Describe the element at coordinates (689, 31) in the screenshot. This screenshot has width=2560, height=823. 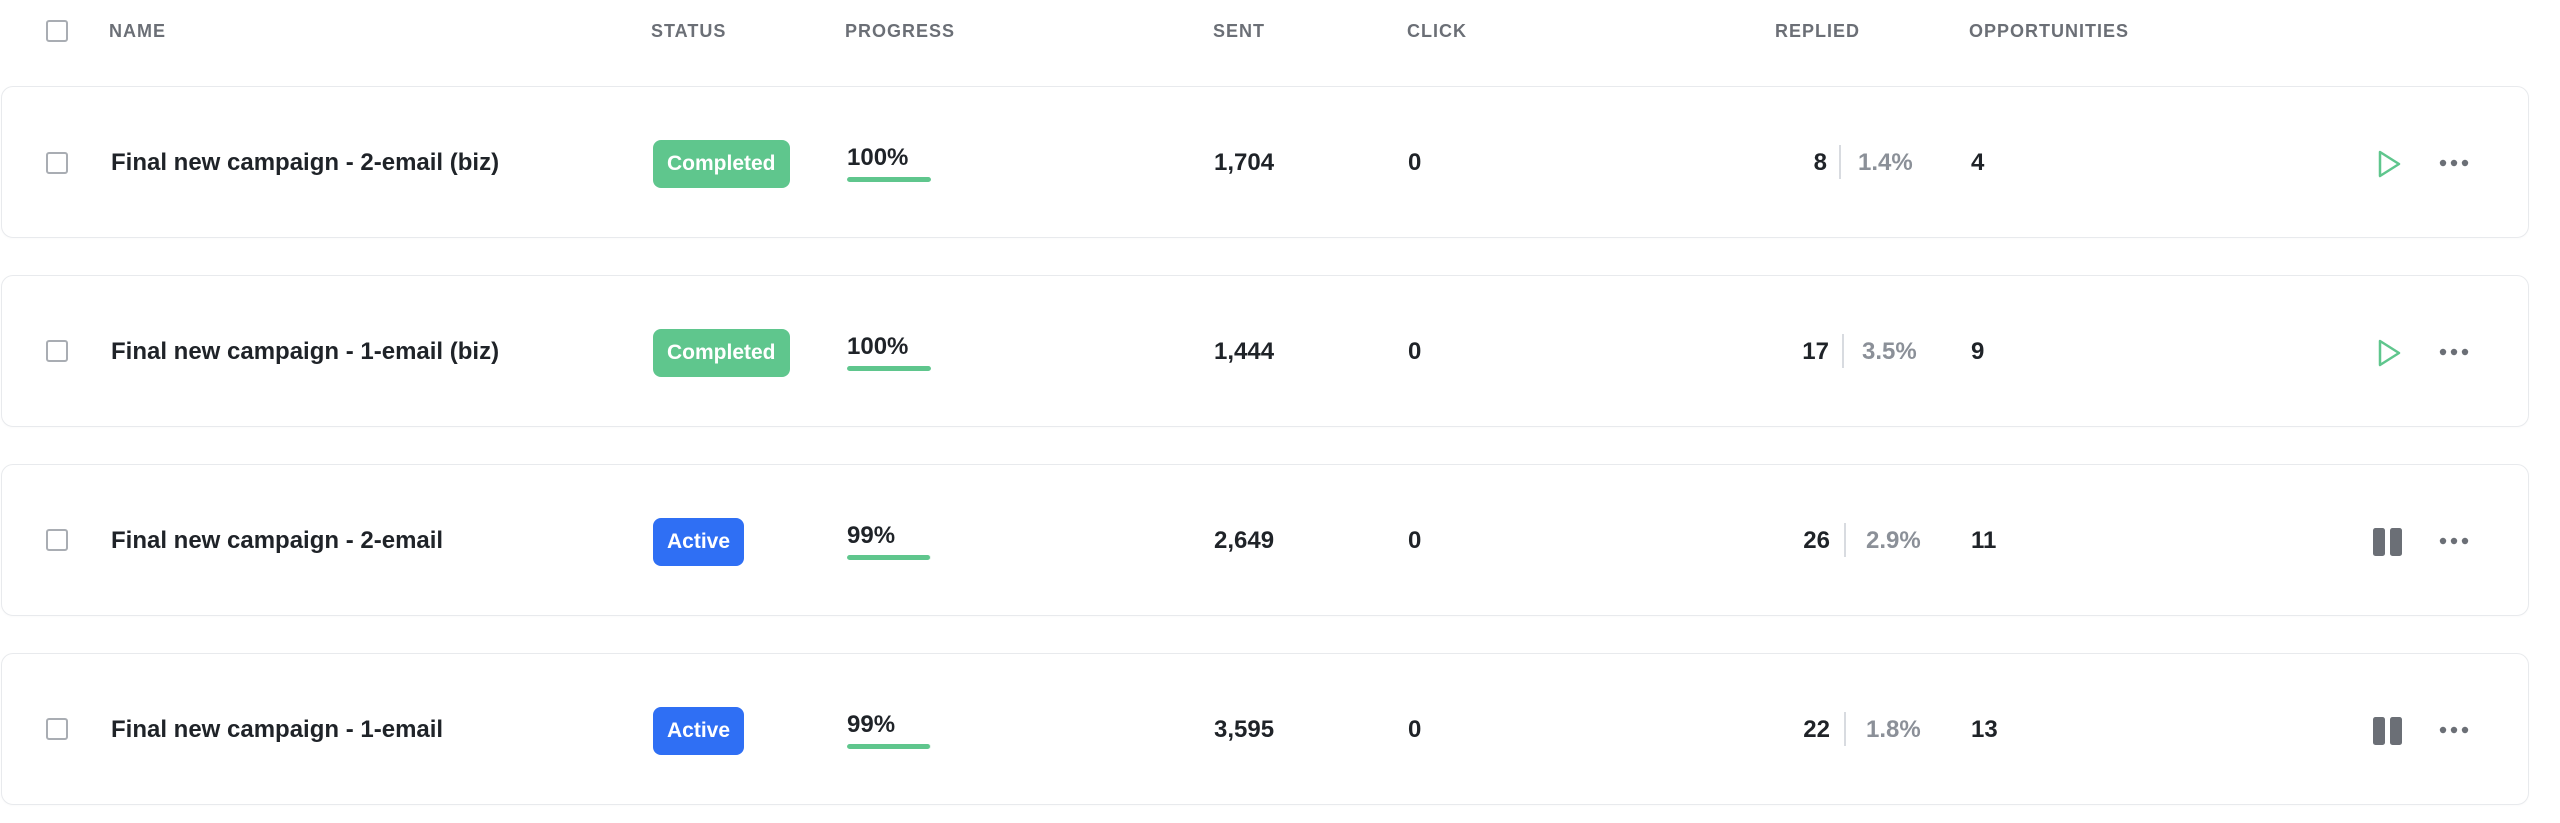
I see `column-header-status: STATUS` at that location.